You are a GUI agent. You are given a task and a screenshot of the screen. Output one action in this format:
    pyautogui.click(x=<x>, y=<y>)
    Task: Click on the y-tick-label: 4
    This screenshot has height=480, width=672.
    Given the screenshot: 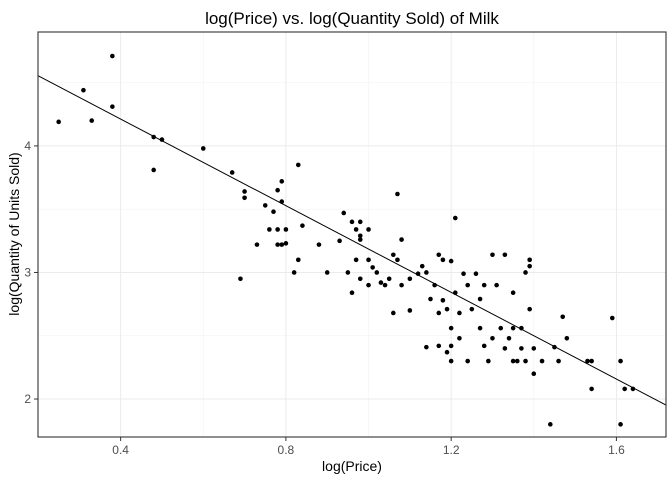 What is the action you would take?
    pyautogui.click(x=27, y=146)
    